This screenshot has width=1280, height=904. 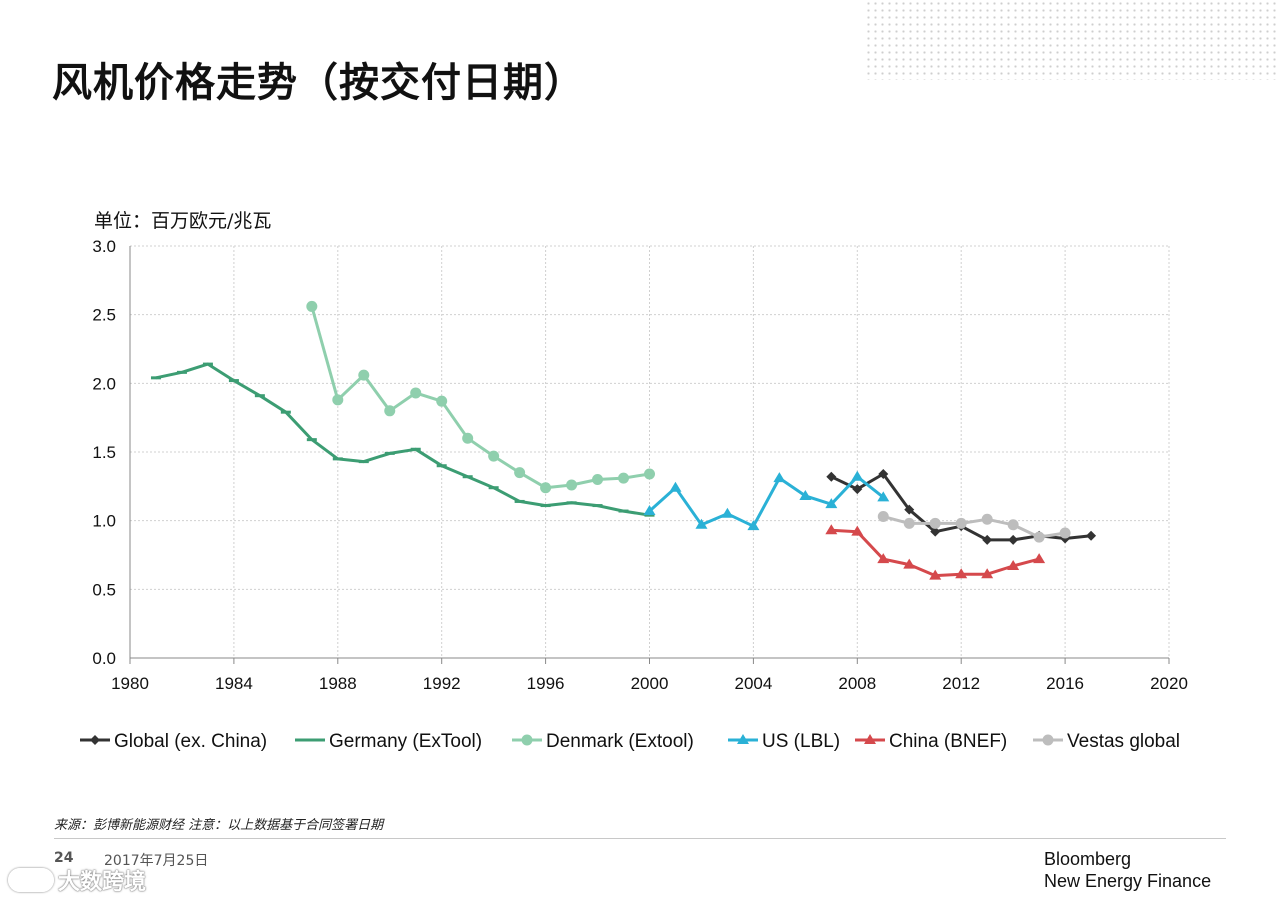 What do you see at coordinates (219, 825) in the screenshot?
I see `source-note: 来源：彭博新能源财经 注意：以上数据基于合同签署日期` at bounding box center [219, 825].